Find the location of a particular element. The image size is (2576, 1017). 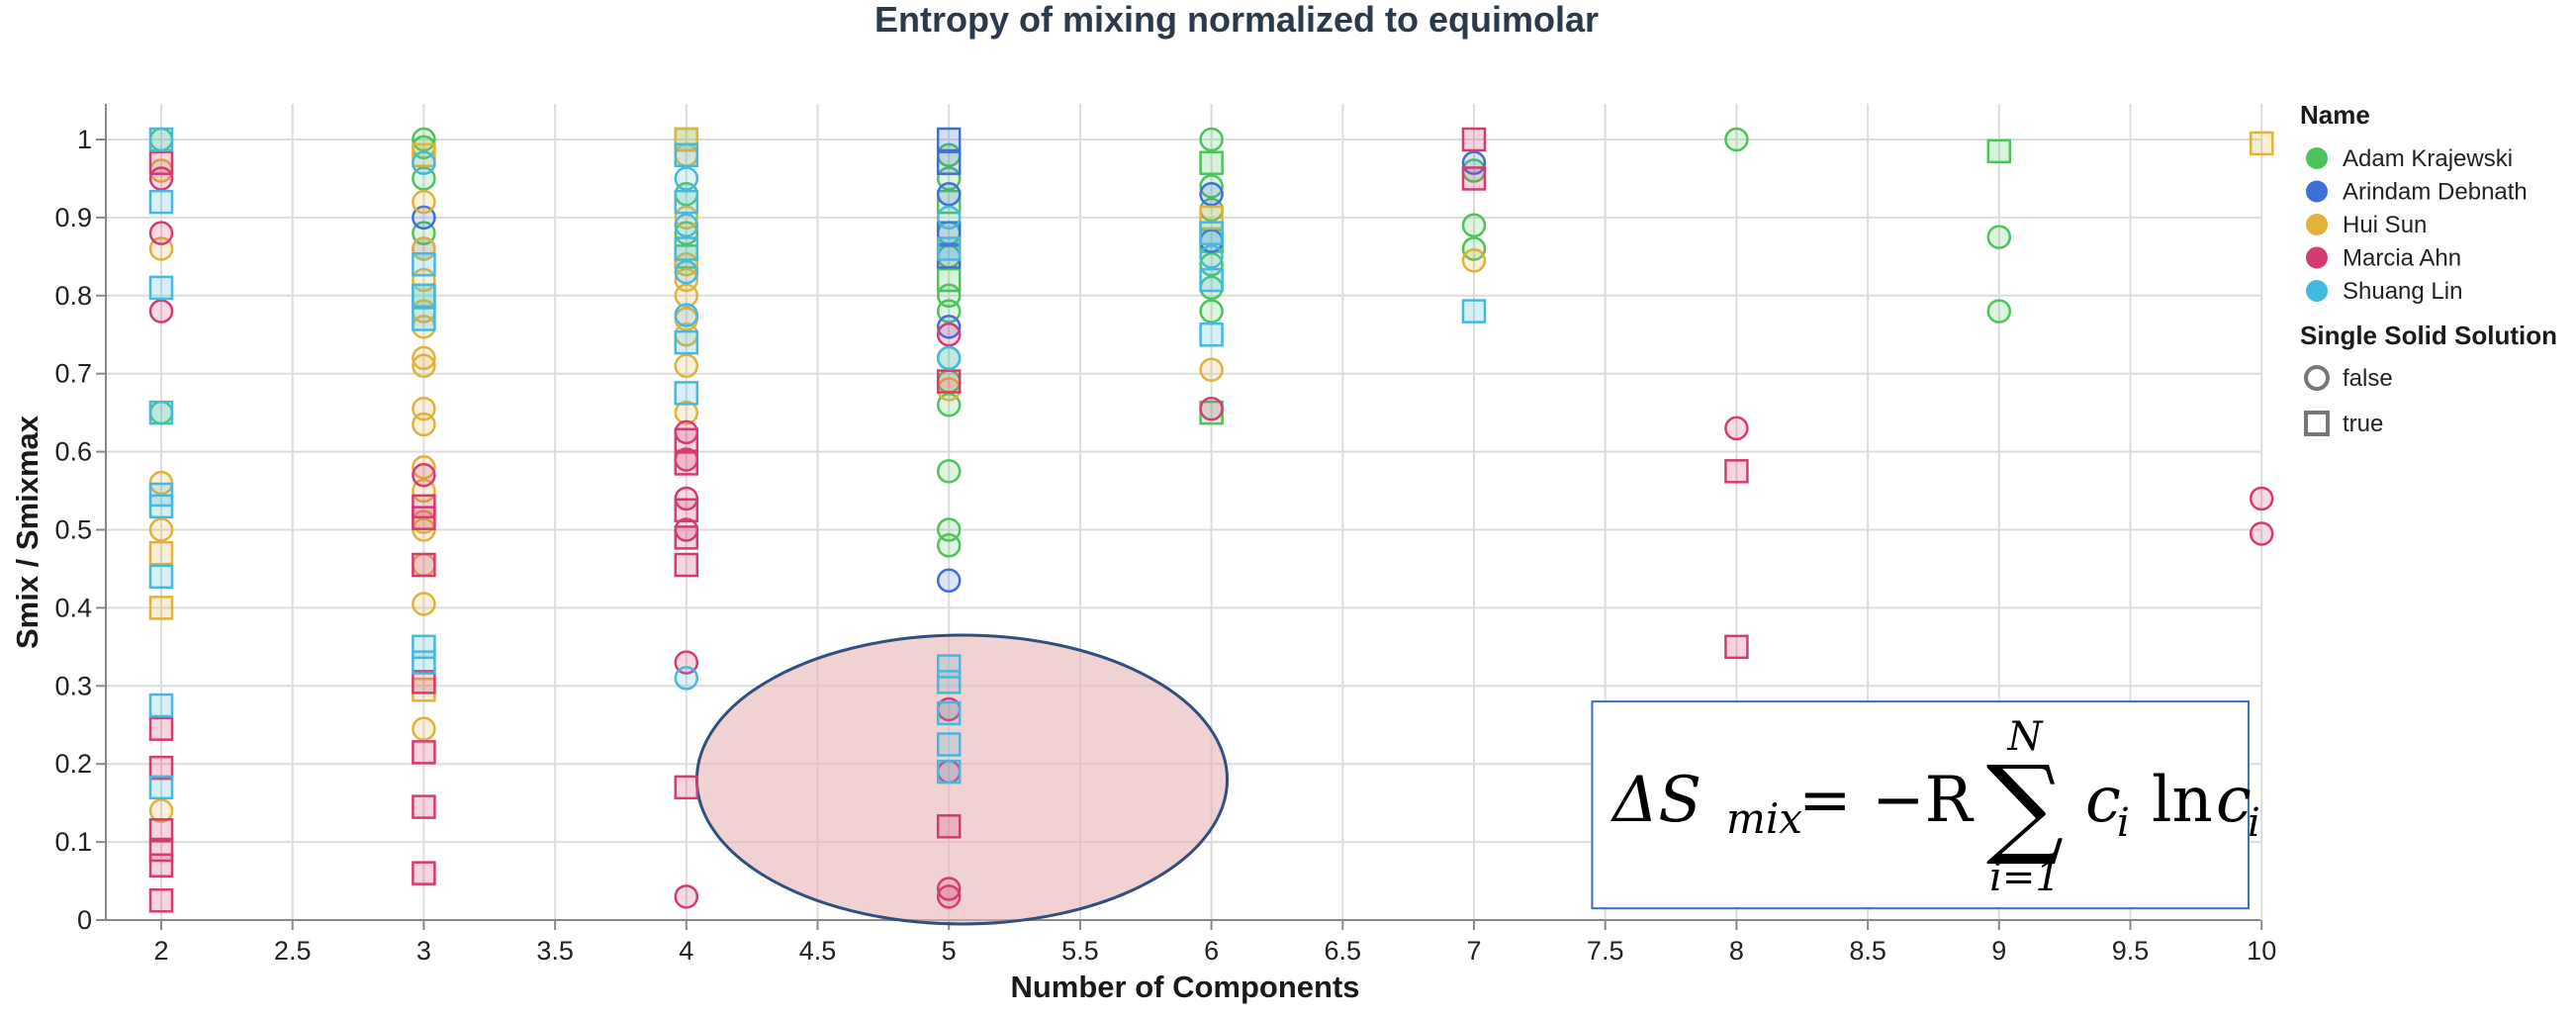

x-tick-label: 3.5 is located at coordinates (555, 951).